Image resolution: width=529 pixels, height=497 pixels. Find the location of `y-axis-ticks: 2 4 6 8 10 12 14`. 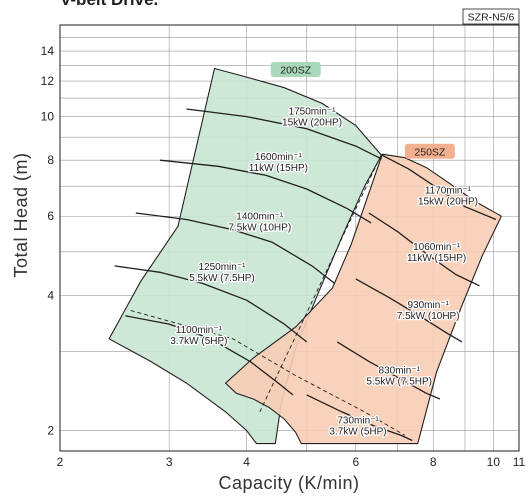

y-axis-ticks: 2 4 6 8 10 12 14 is located at coordinates (48, 240).